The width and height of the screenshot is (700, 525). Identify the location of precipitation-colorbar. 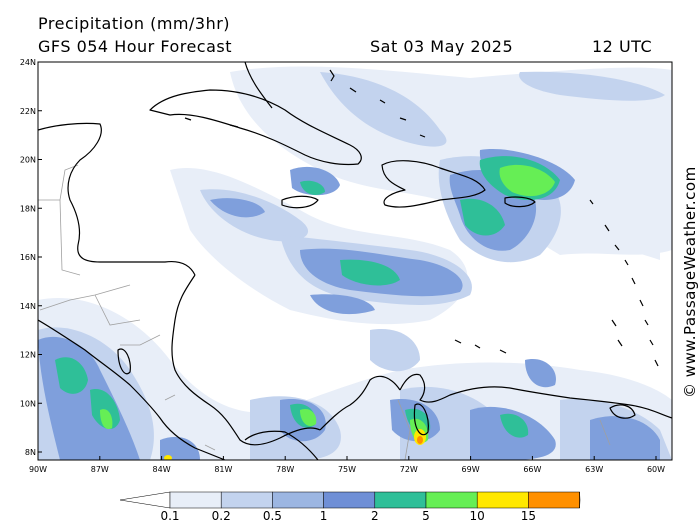
(350, 500).